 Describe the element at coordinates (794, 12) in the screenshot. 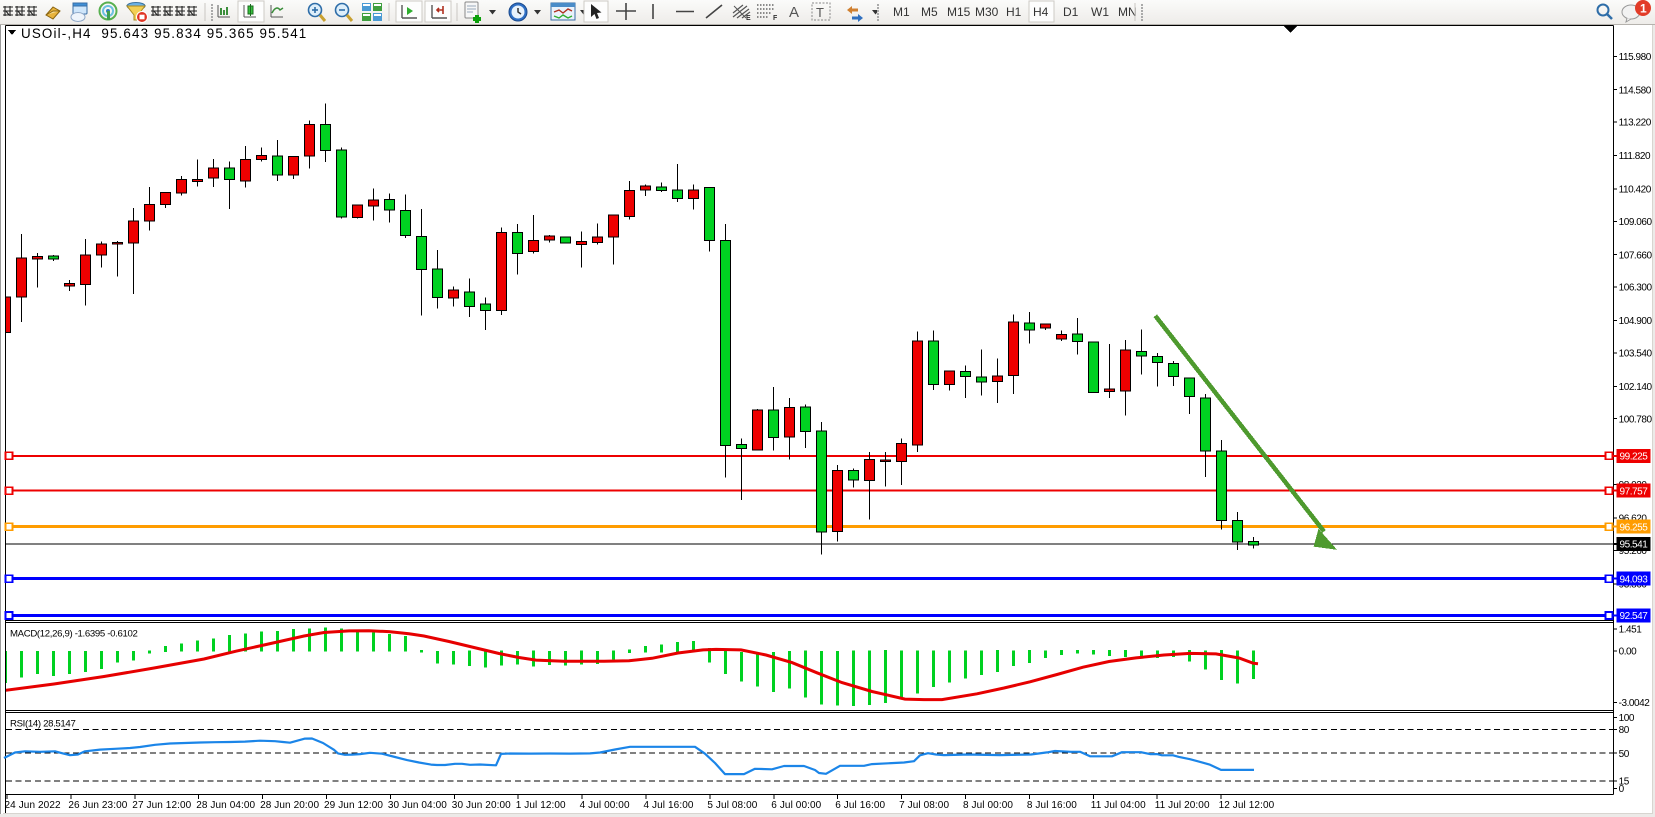

I see `svg-text: A` at that location.